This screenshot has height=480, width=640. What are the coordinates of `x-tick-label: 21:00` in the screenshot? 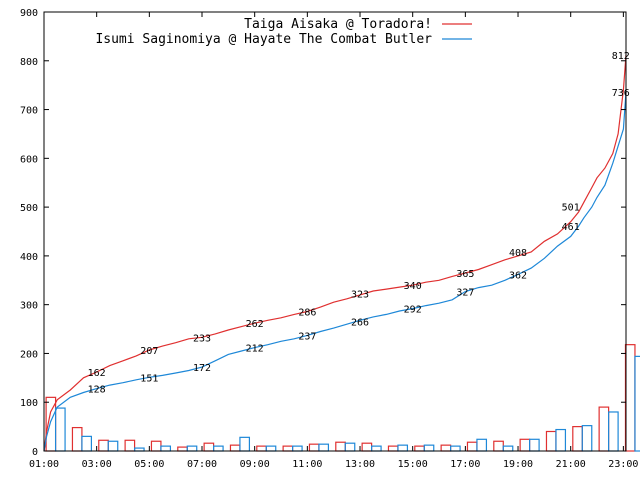 It's located at (571, 464).